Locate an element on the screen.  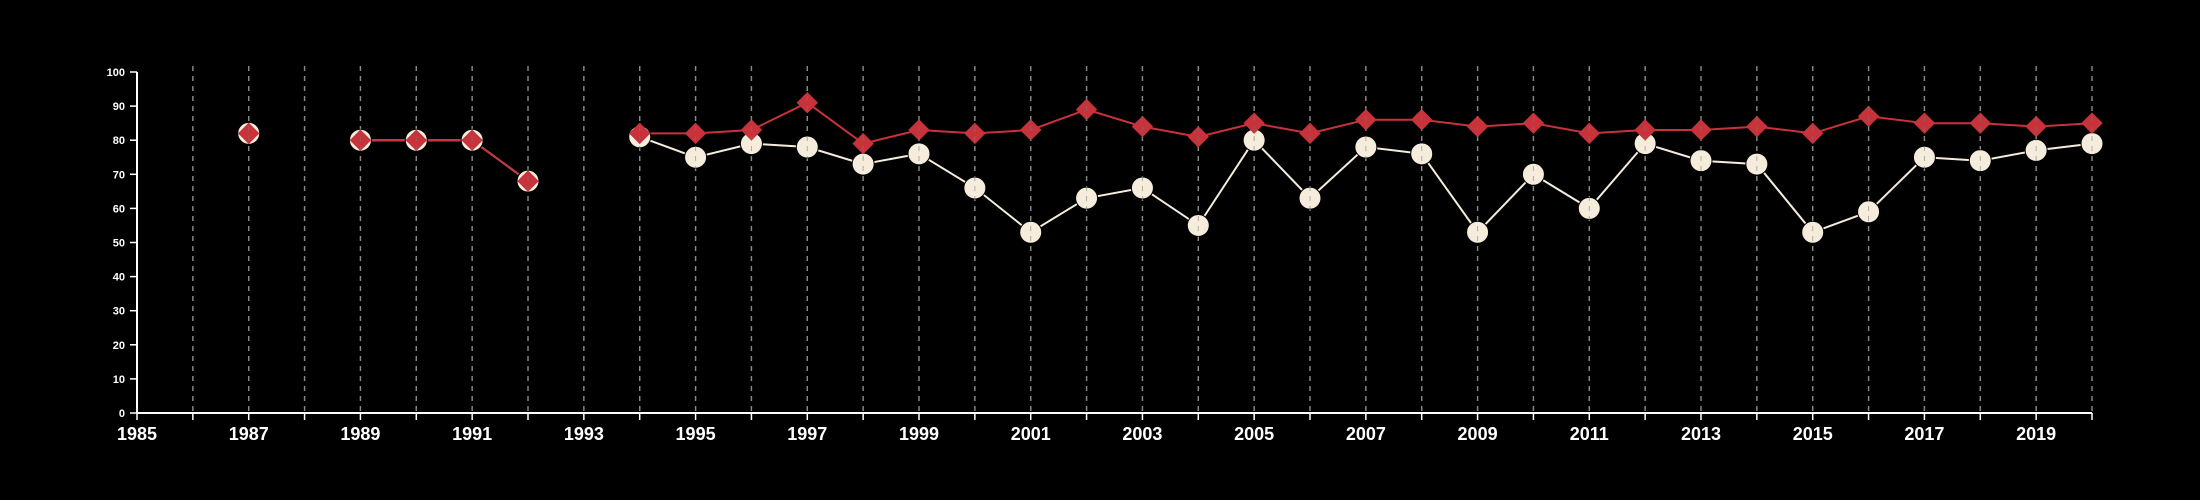
x-tick-label: 2009 is located at coordinates (1478, 434).